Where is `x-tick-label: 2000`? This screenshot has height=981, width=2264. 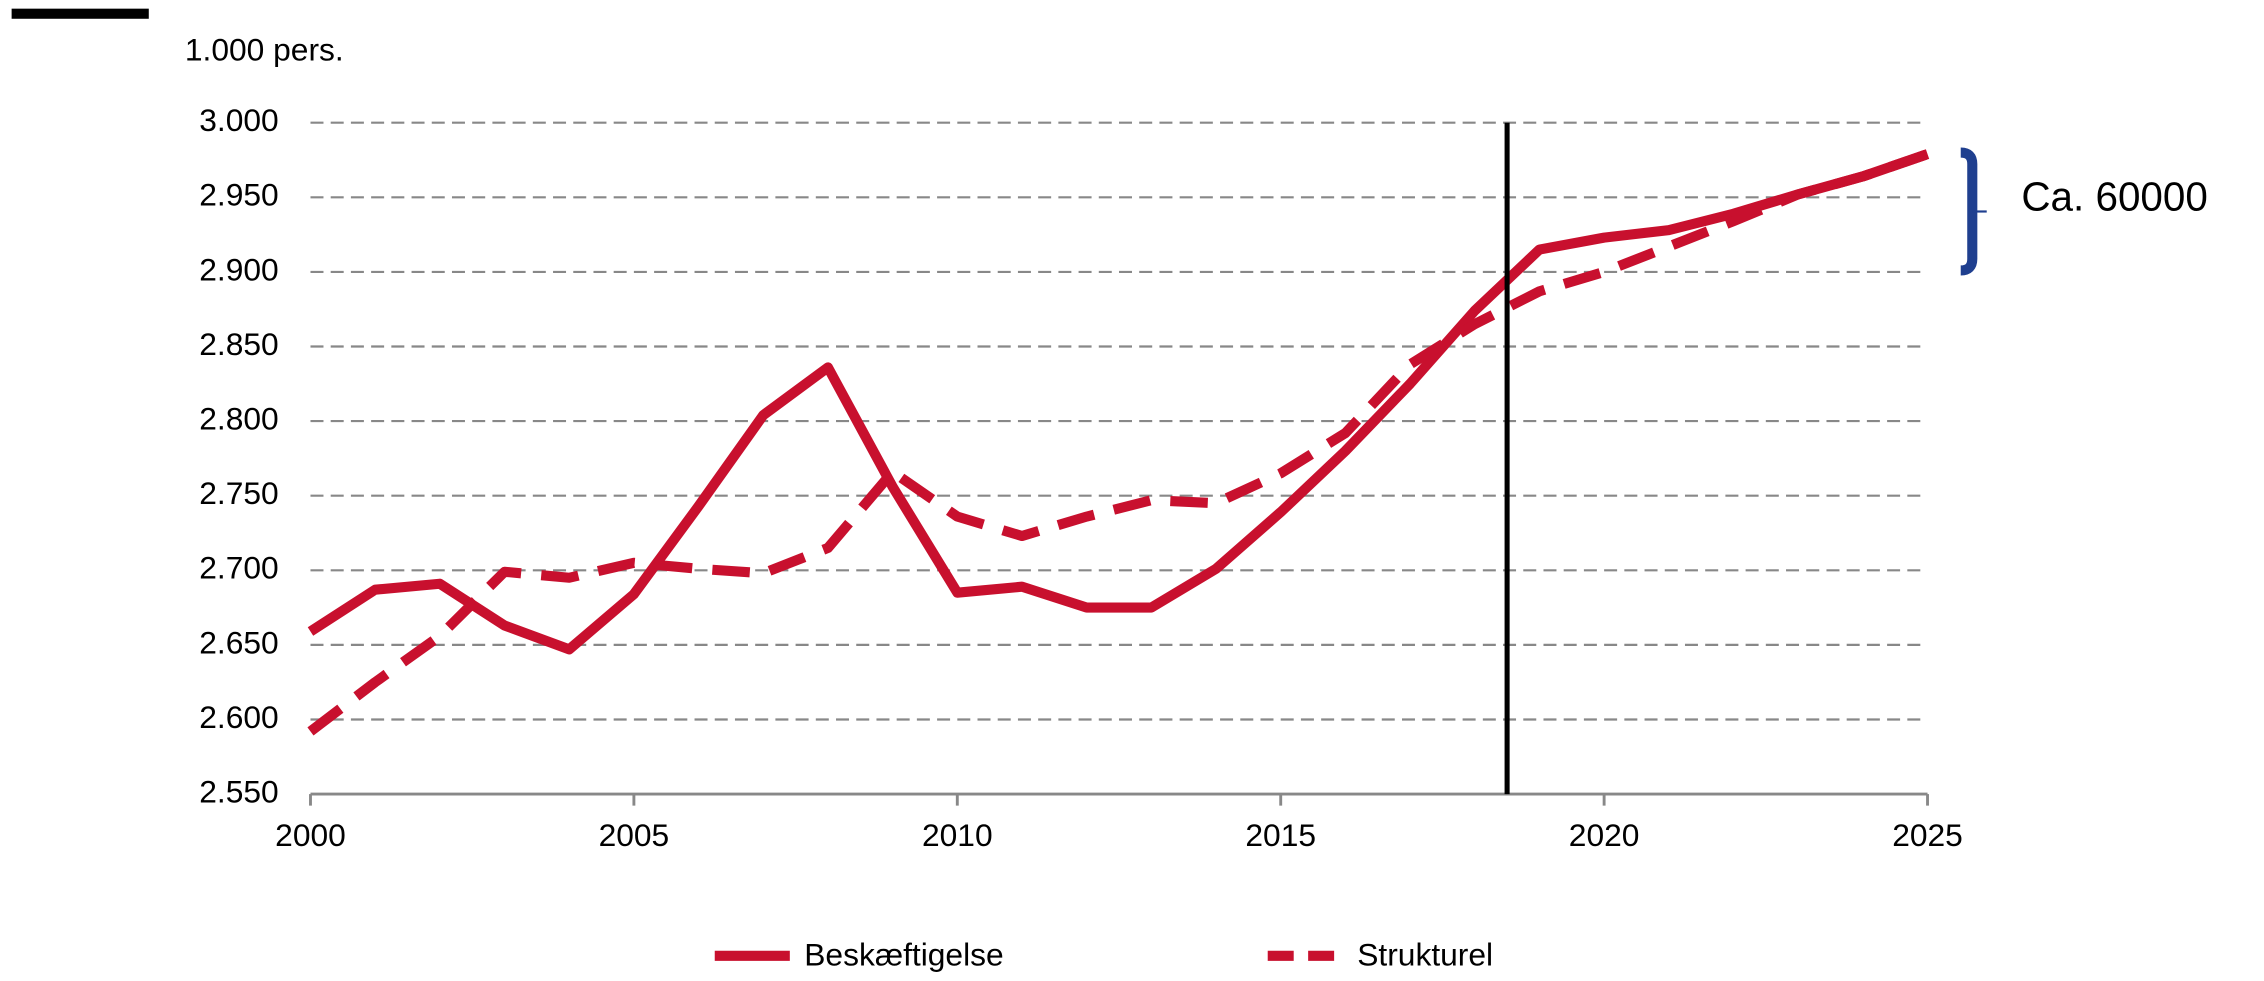
x-tick-label: 2000 is located at coordinates (310, 835).